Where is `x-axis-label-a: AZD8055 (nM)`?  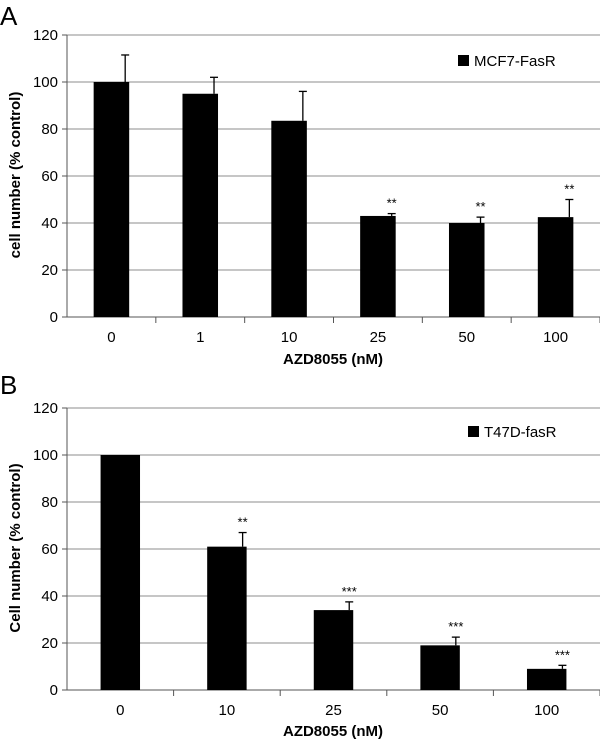 x-axis-label-a: AZD8055 (nM) is located at coordinates (333, 359).